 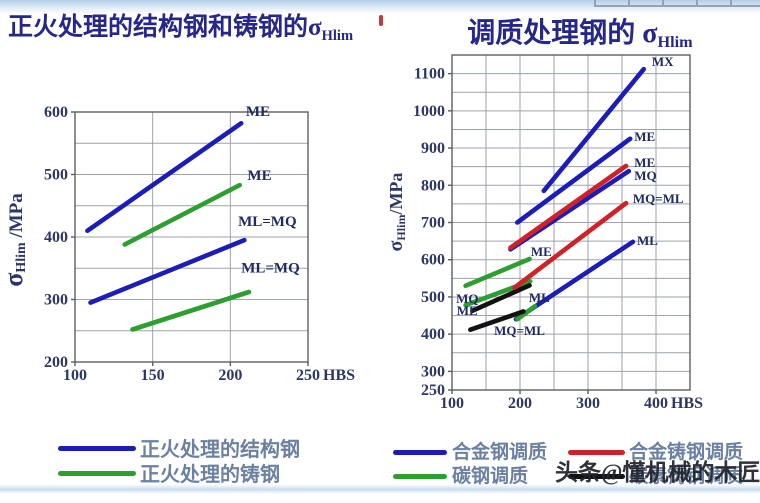 I want to click on legend-swatch-red, so click(x=596, y=452).